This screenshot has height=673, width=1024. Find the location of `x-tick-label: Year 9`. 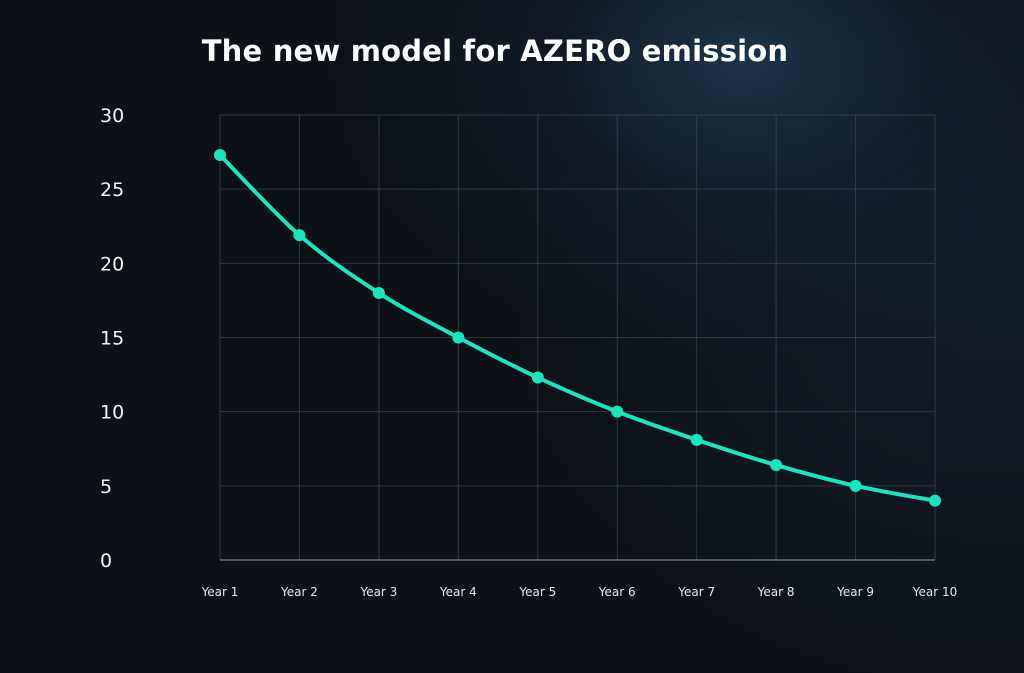

x-tick-label: Year 9 is located at coordinates (855, 592).